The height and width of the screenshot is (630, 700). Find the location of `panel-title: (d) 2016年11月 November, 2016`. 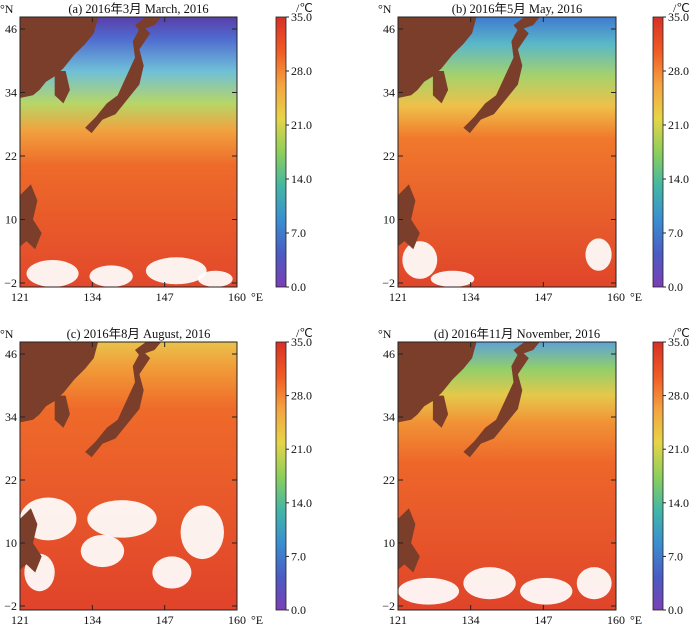

panel-title: (d) 2016年11月 November, 2016 is located at coordinates (517, 334).